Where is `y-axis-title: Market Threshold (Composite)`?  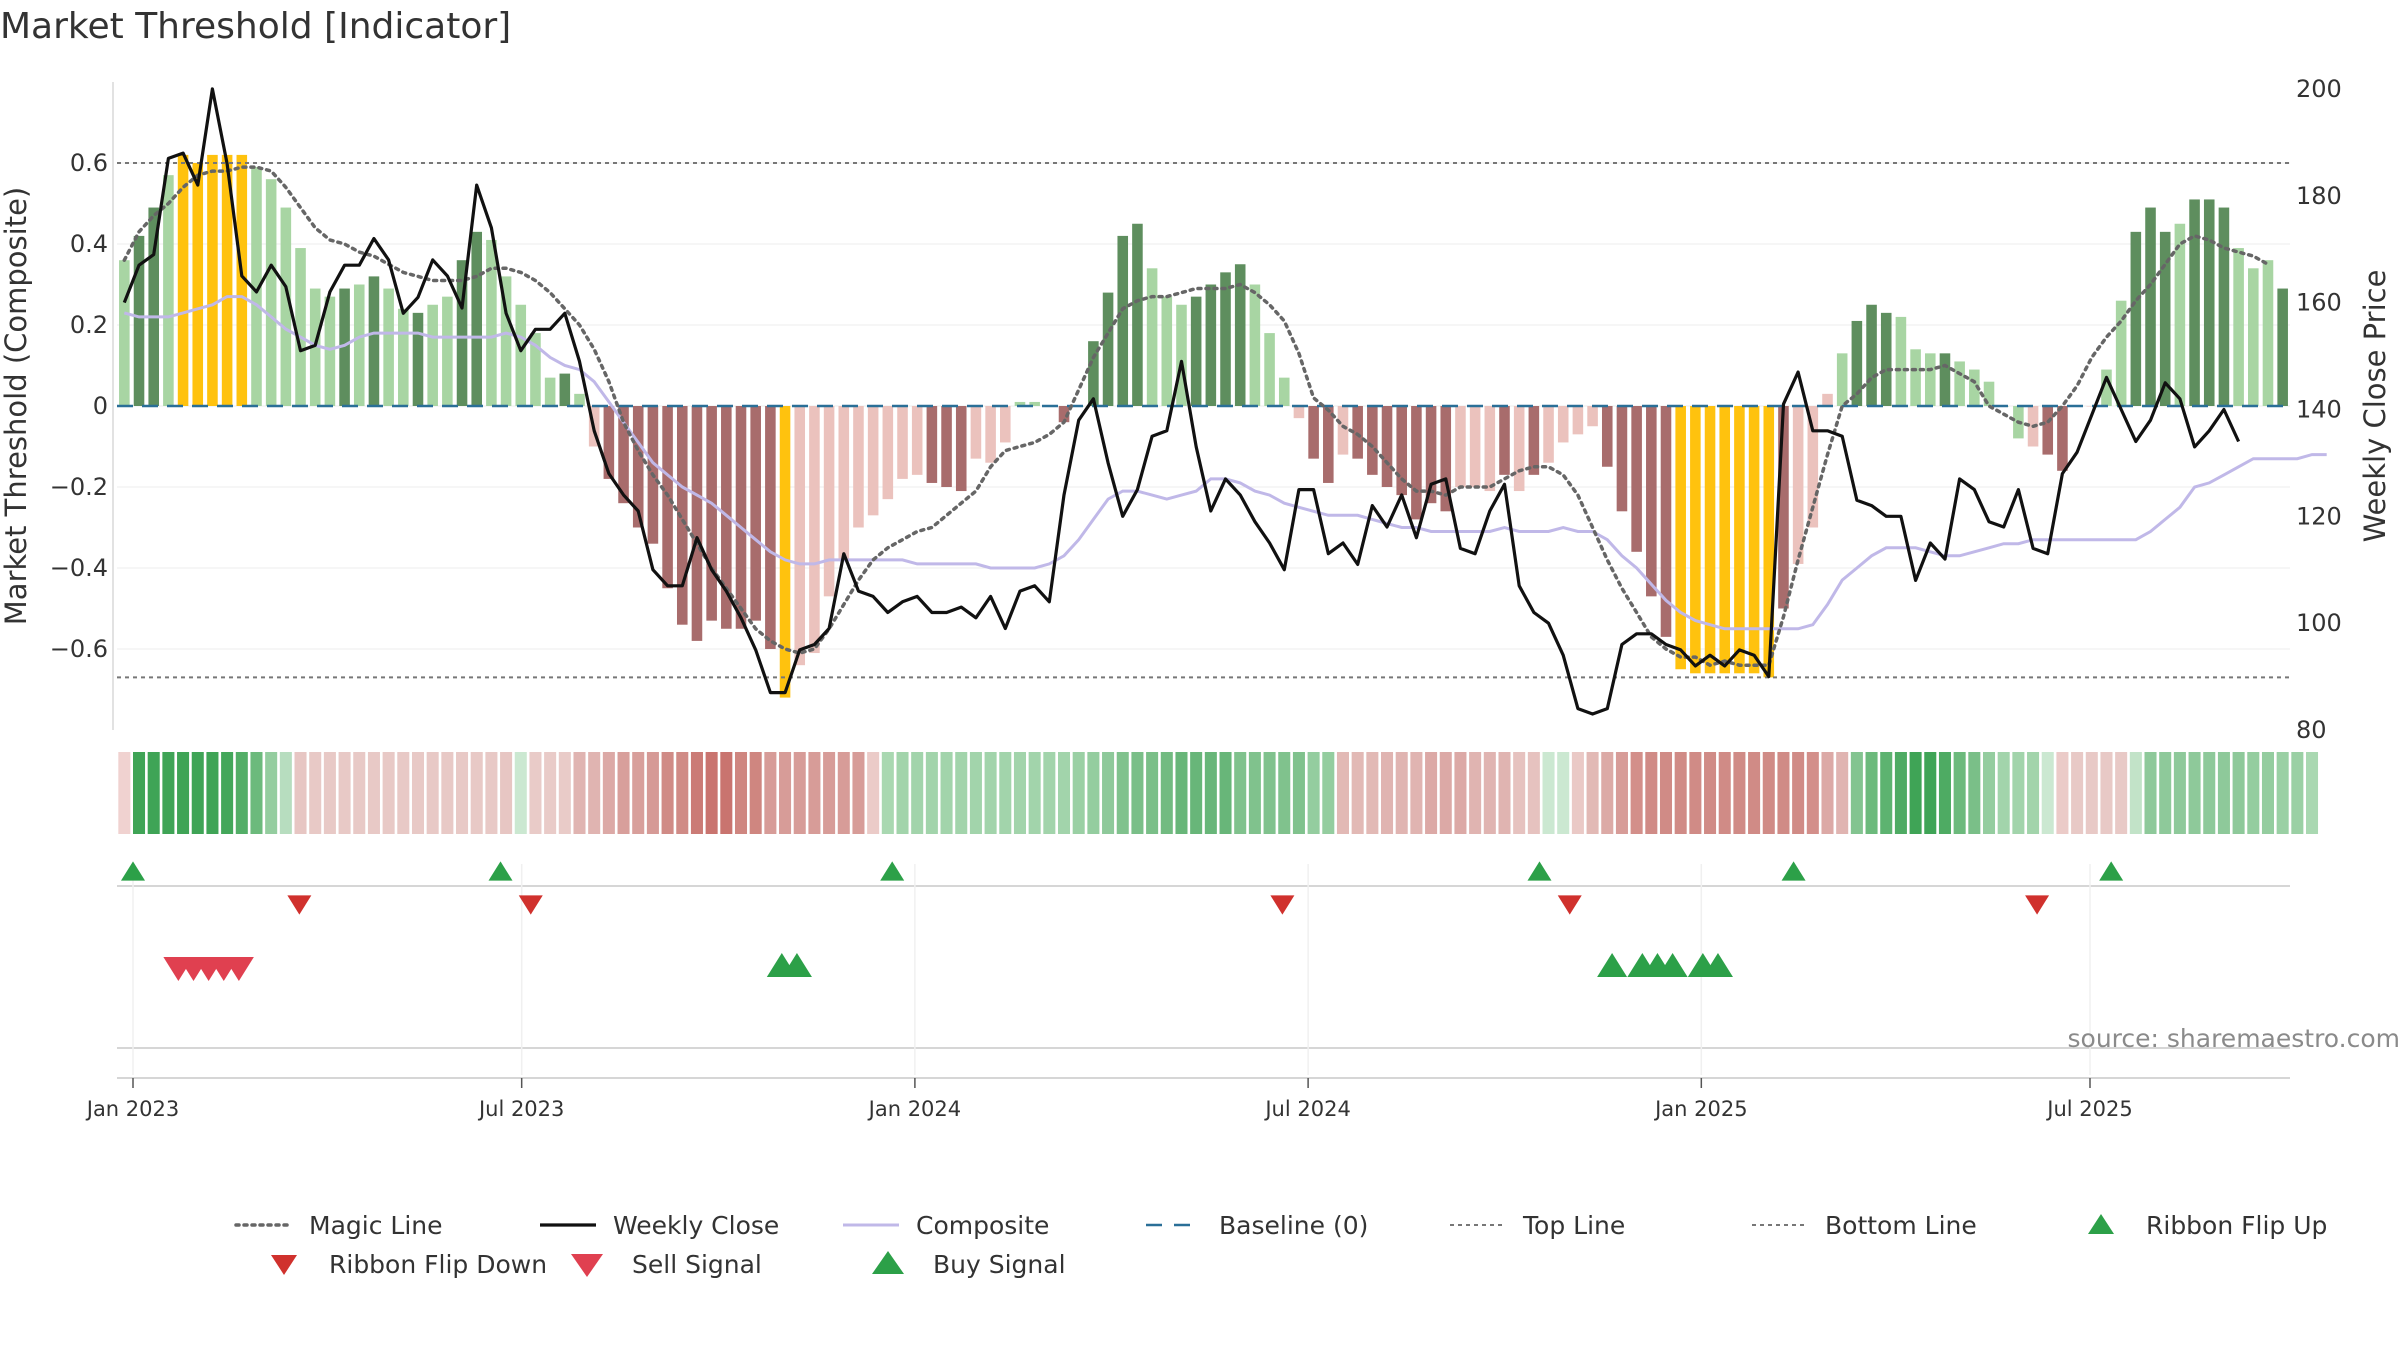
y-axis-title: Market Threshold (Composite) is located at coordinates (16, 406).